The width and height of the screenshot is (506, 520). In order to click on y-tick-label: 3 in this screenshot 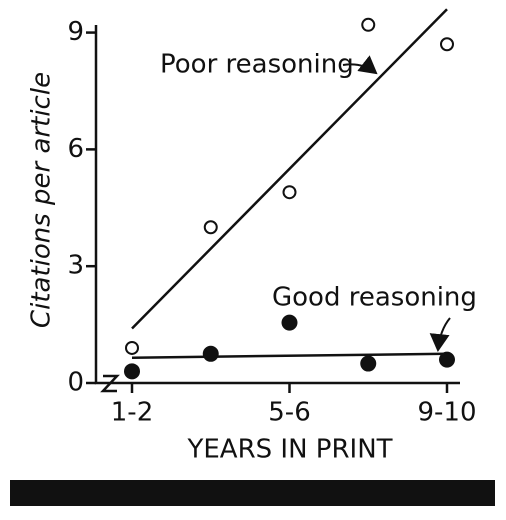, I will do `click(75, 266)`.